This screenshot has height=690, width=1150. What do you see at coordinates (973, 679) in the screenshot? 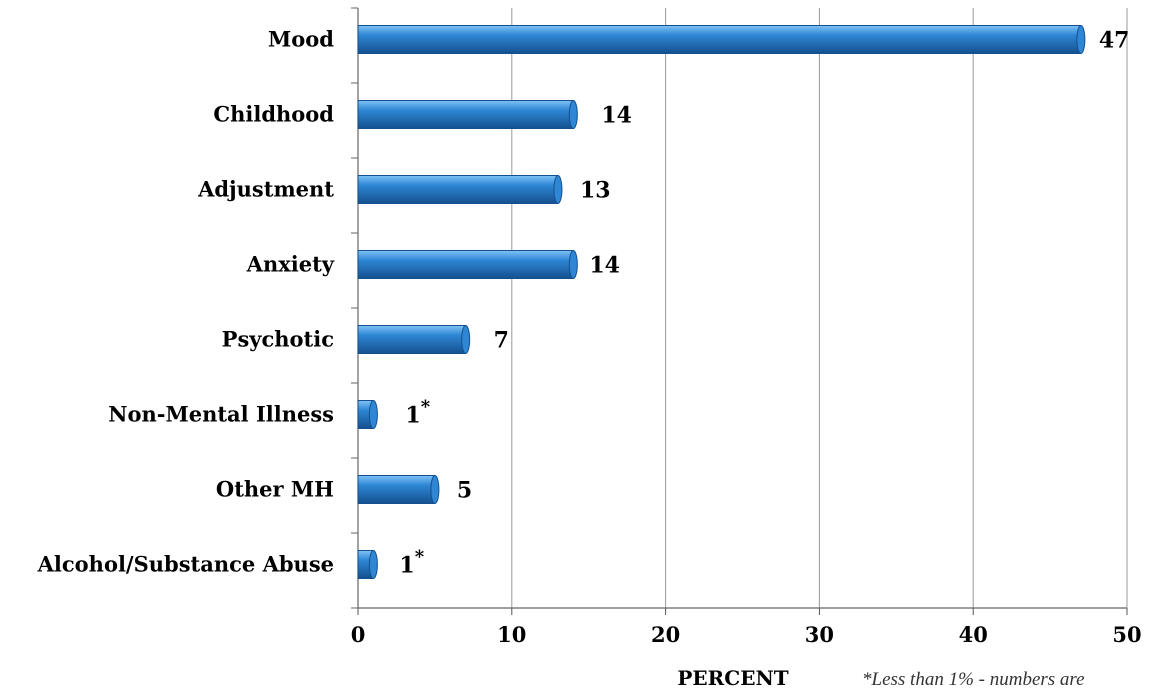
I see `footnote: *Less than 1% - numbers are` at bounding box center [973, 679].